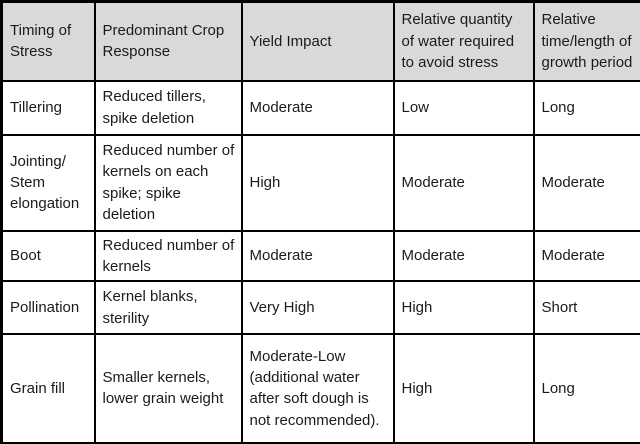 This screenshot has height=444, width=640. I want to click on table-cell: Pollination, so click(48, 308).